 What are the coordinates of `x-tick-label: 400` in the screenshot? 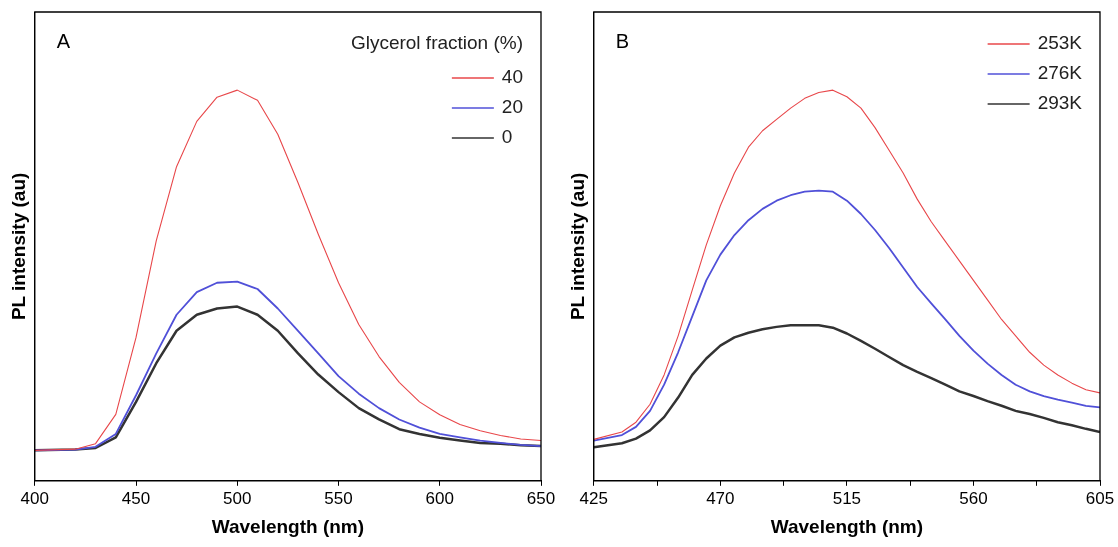 It's located at (34, 498).